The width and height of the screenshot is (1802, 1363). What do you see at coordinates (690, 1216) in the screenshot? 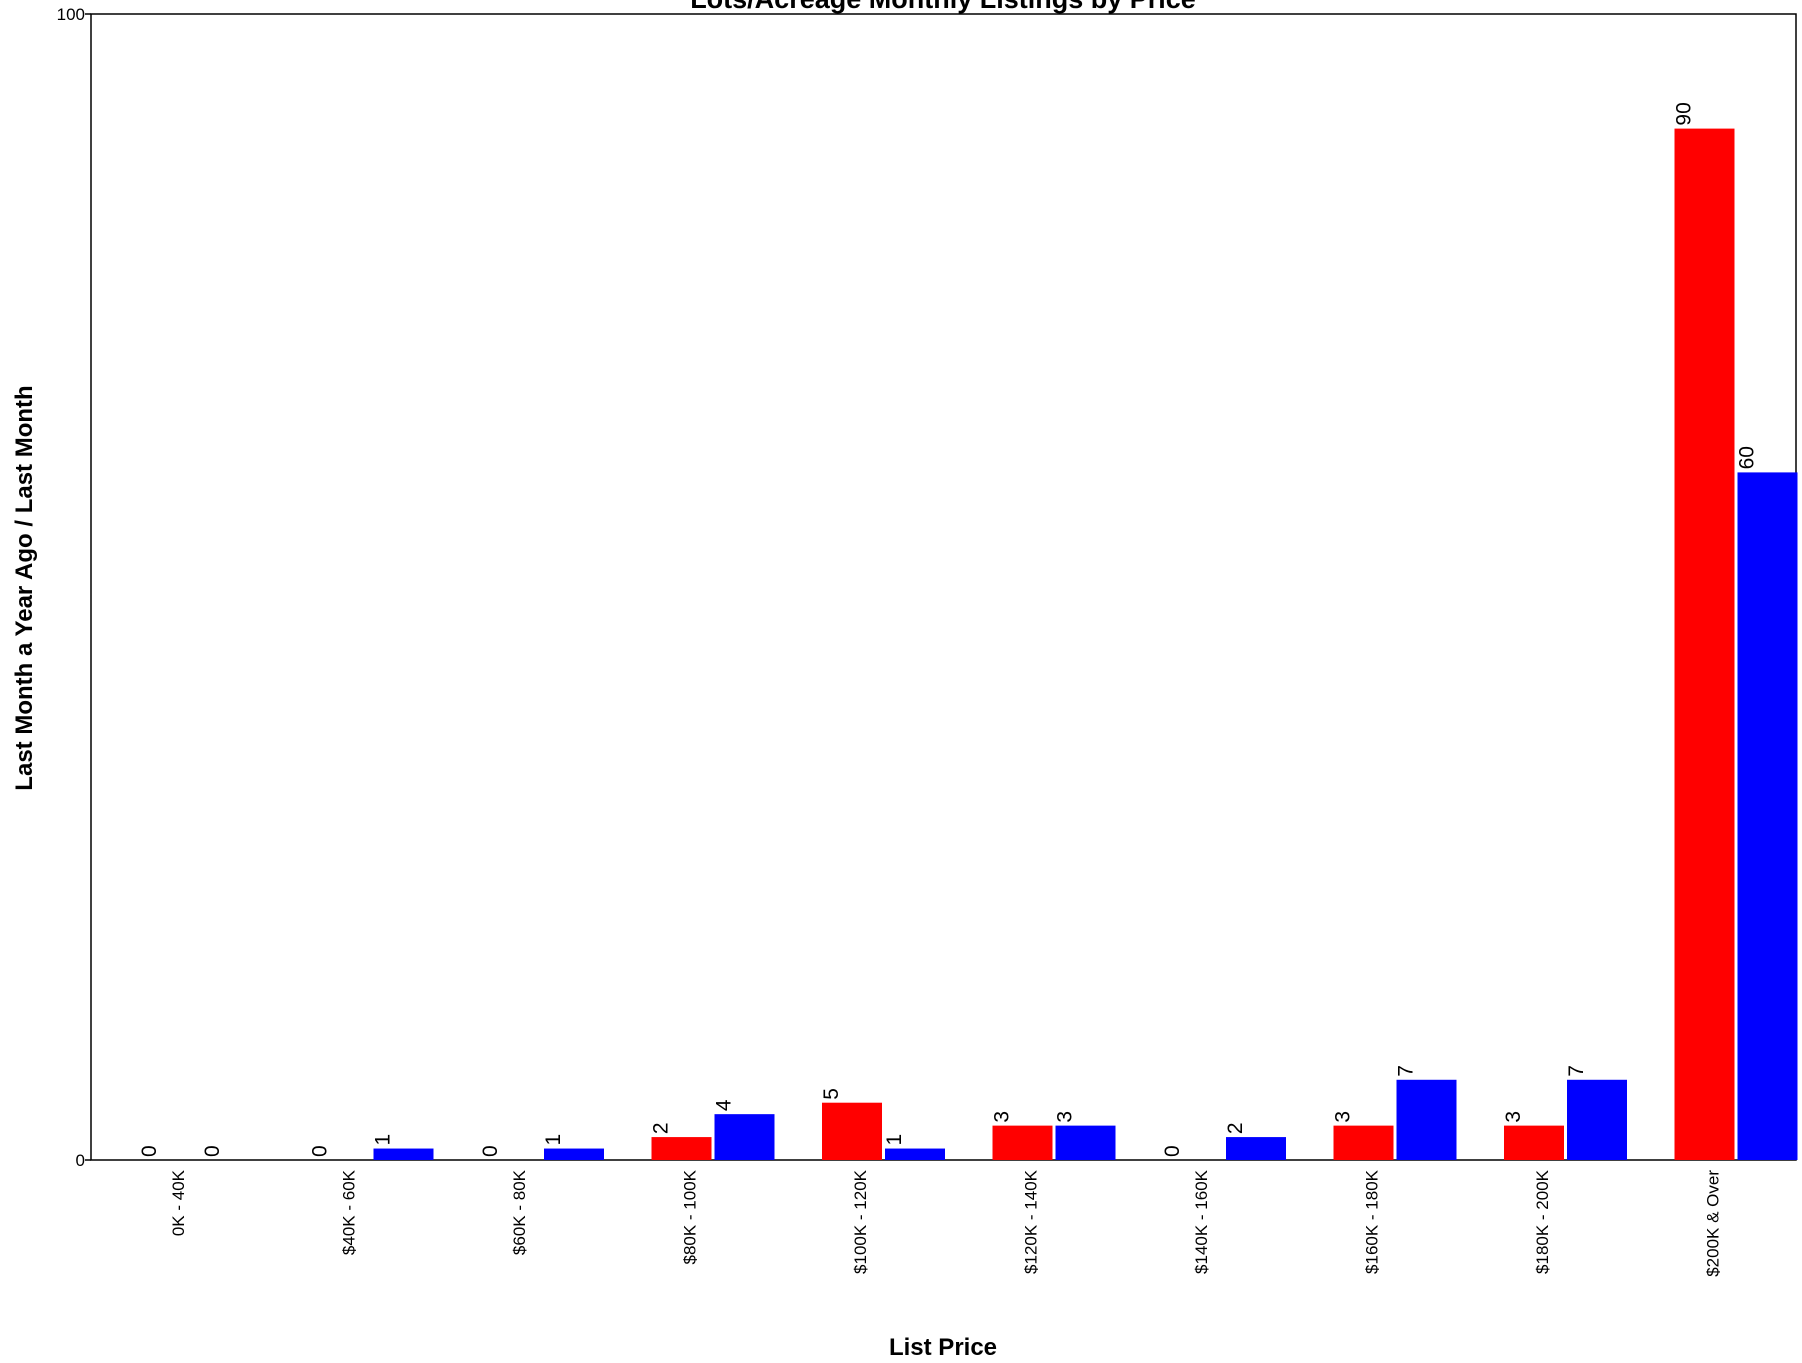
I see `x-tick-label: $80K - 100K` at bounding box center [690, 1216].